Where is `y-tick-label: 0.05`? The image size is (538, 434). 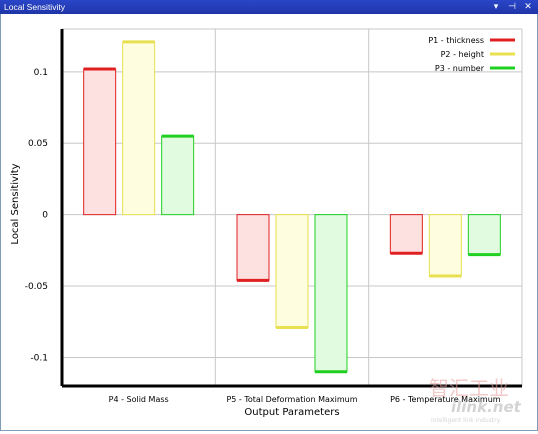
y-tick-label: 0.05 is located at coordinates (38, 144).